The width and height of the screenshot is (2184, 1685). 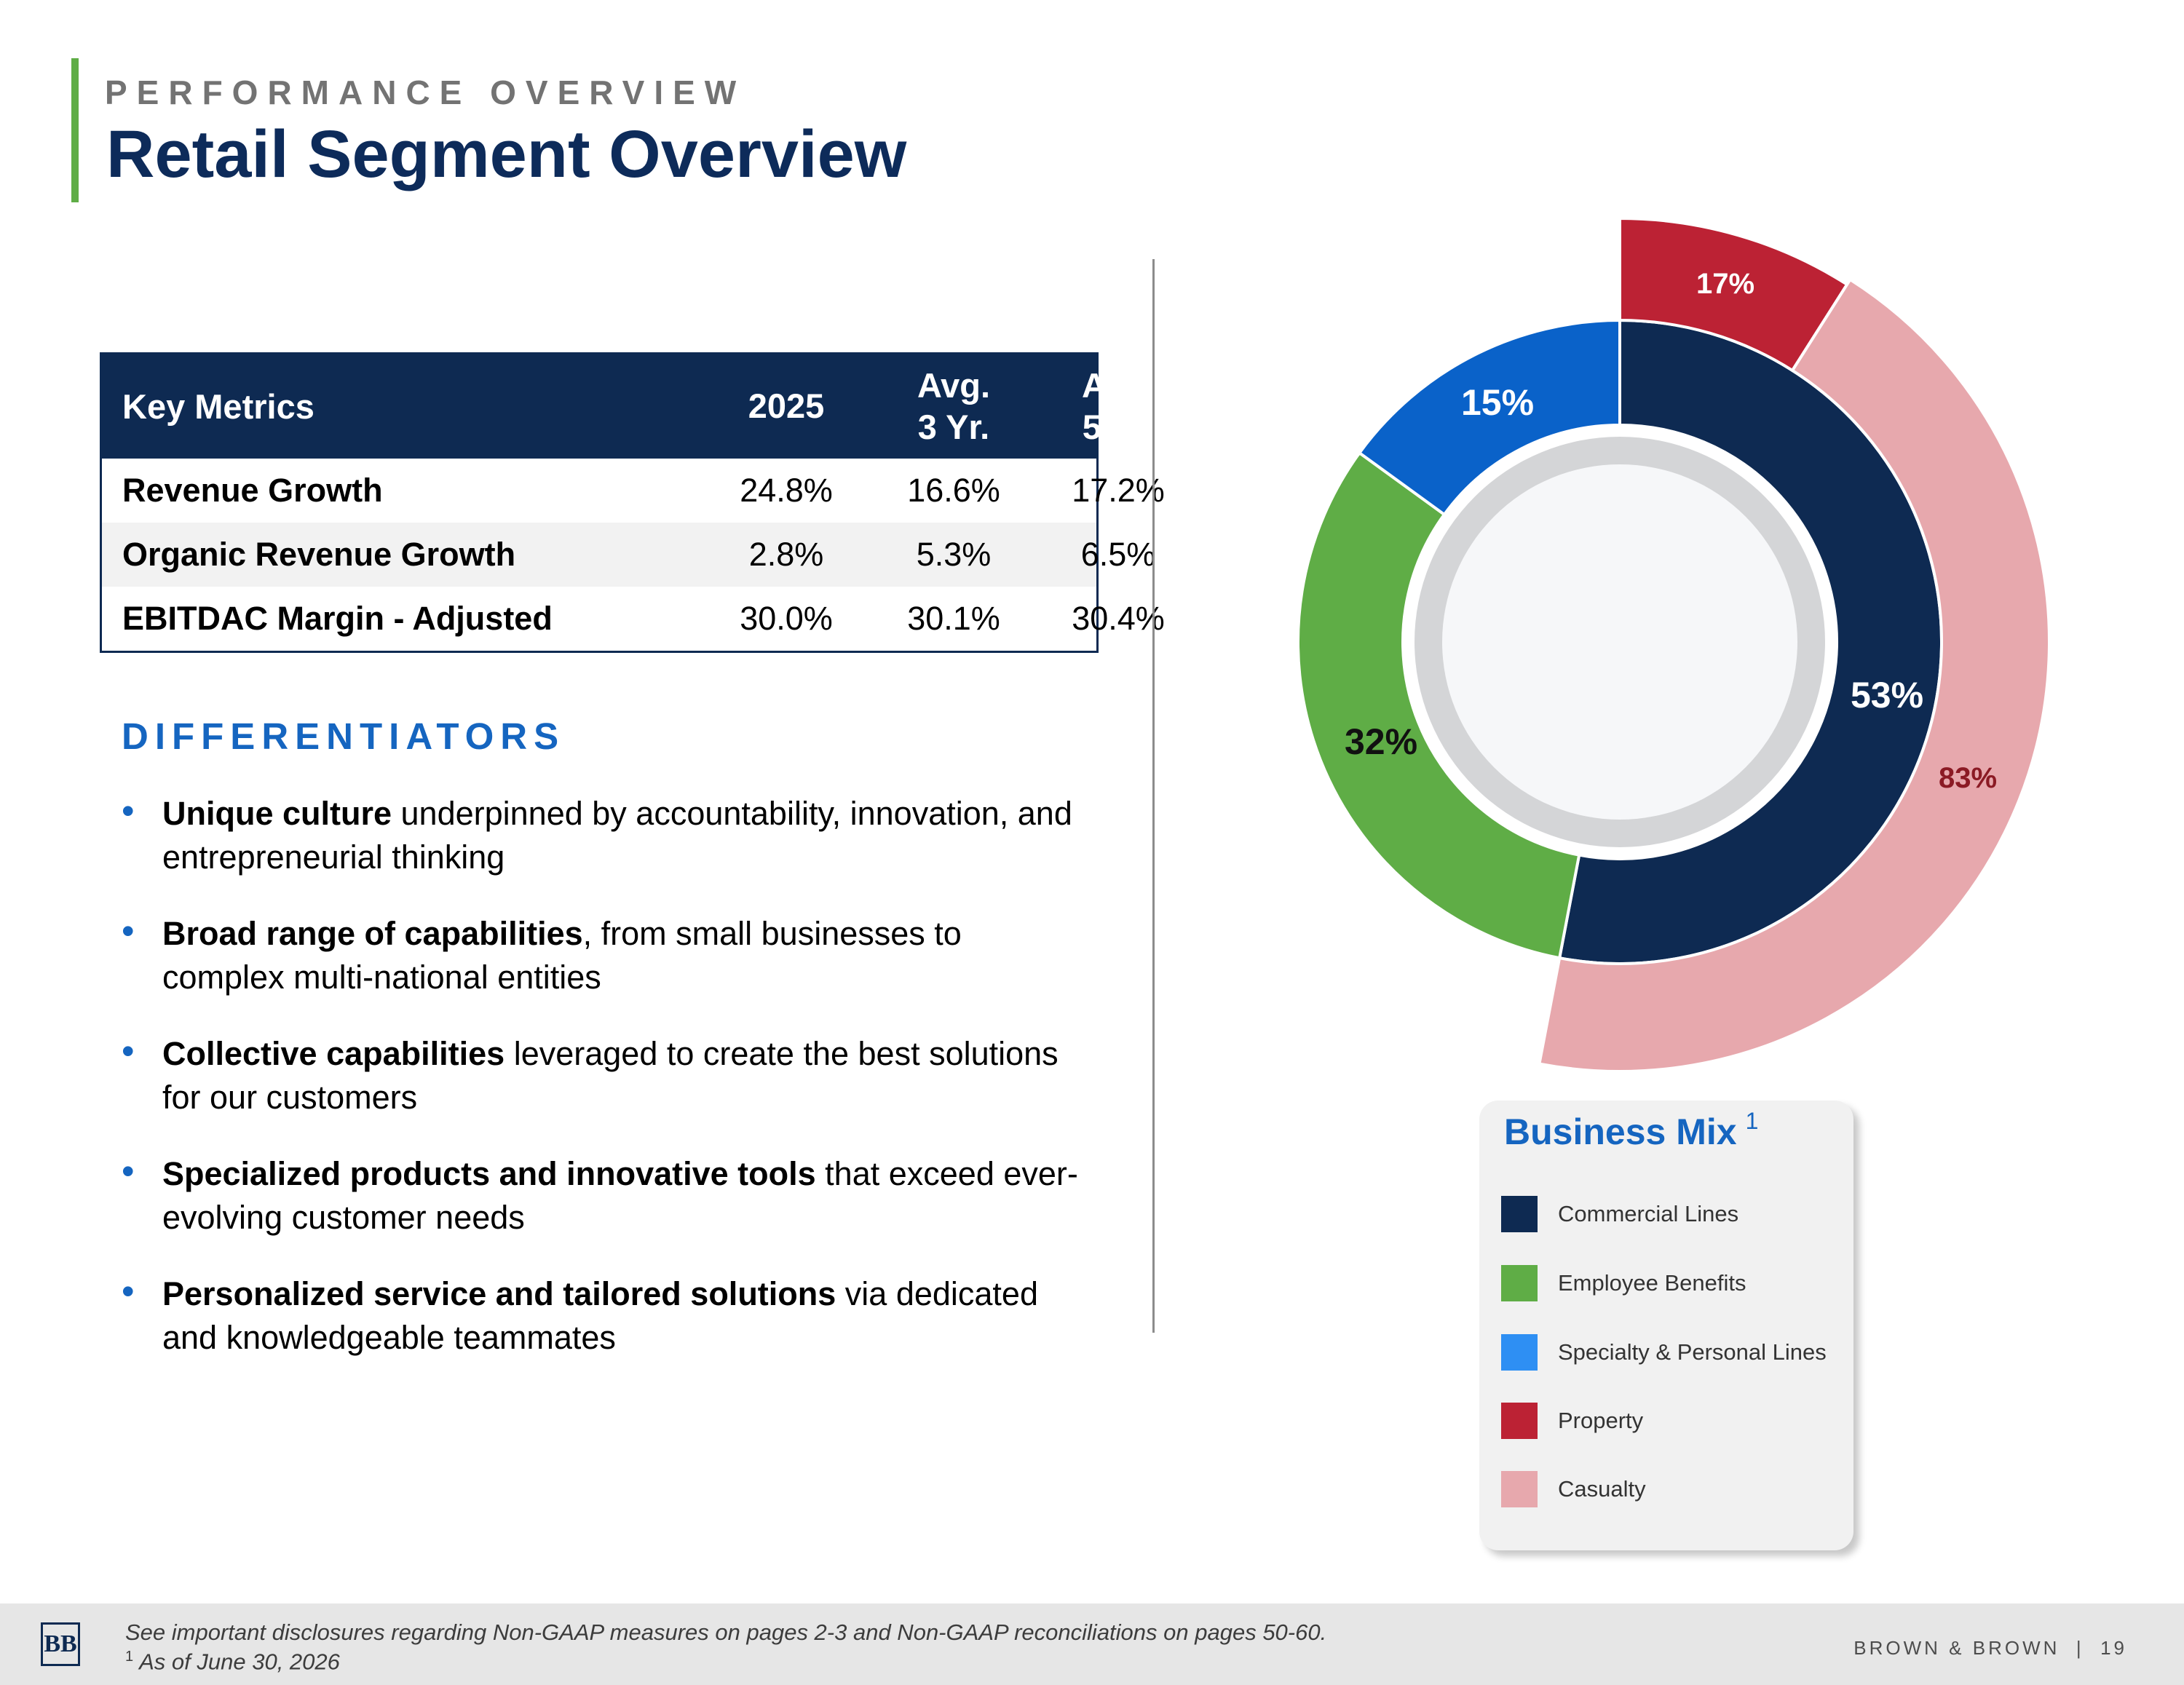 I want to click on row-value-avg5: 6.5%, so click(x=1118, y=554).